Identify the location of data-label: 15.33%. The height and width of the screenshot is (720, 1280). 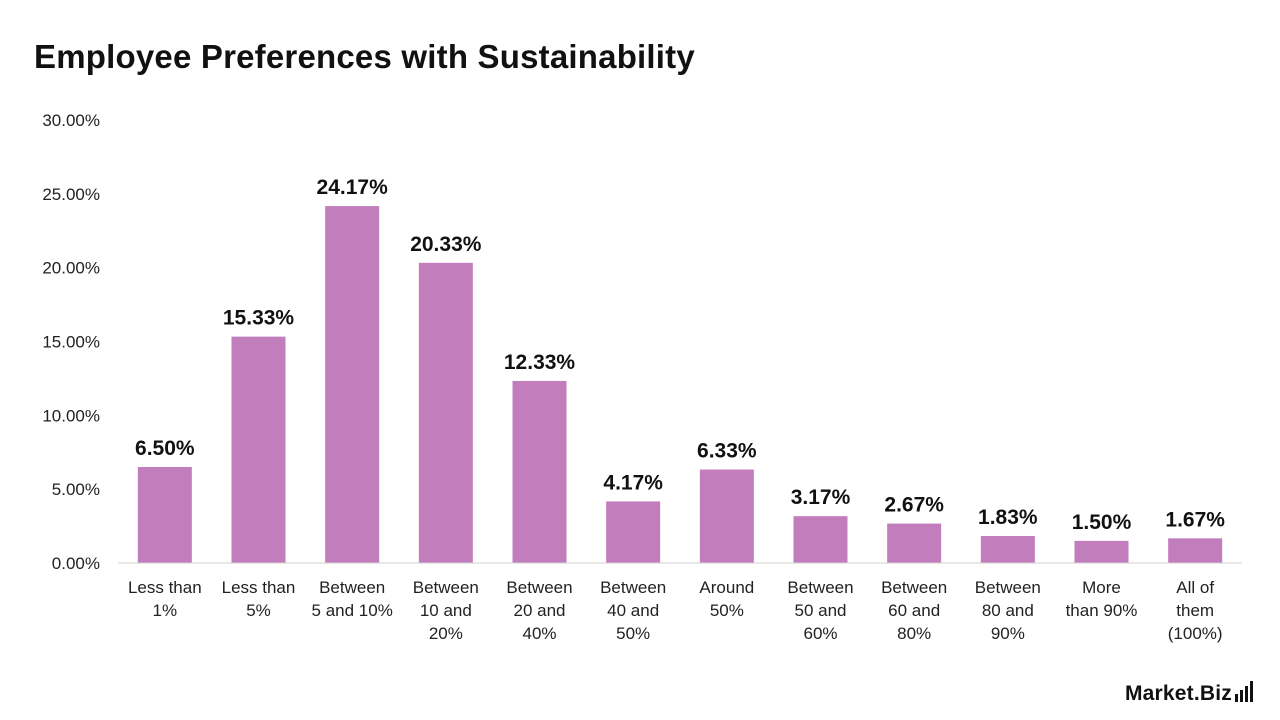
(259, 318).